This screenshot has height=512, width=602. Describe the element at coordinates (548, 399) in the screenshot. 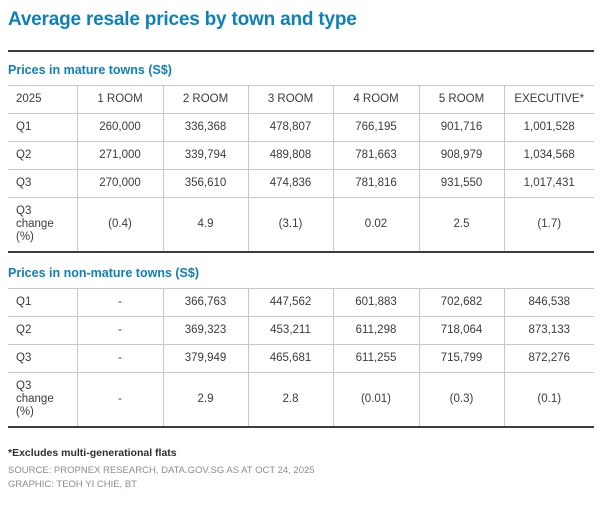

I see `table-cell: (0.1)` at that location.